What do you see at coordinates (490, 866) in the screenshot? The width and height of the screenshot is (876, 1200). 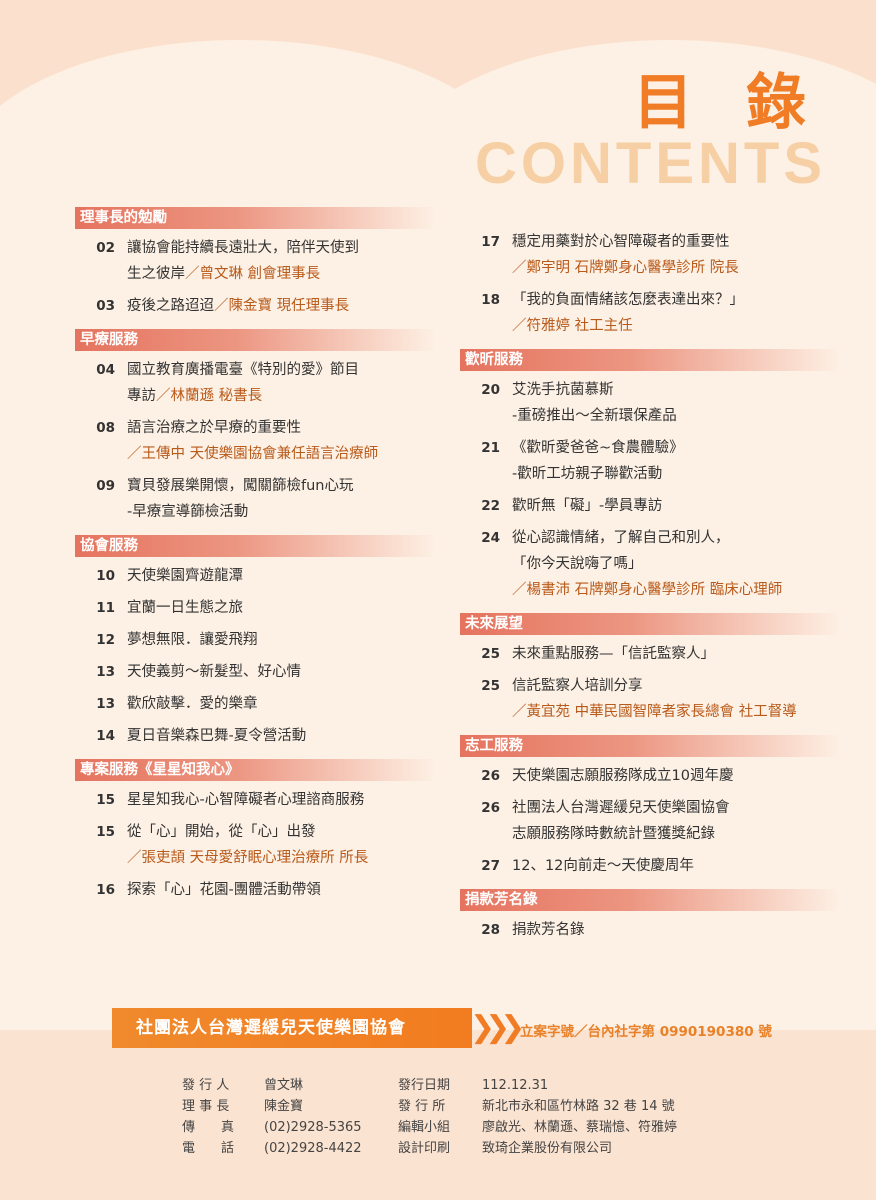 I see `page-number: 27` at bounding box center [490, 866].